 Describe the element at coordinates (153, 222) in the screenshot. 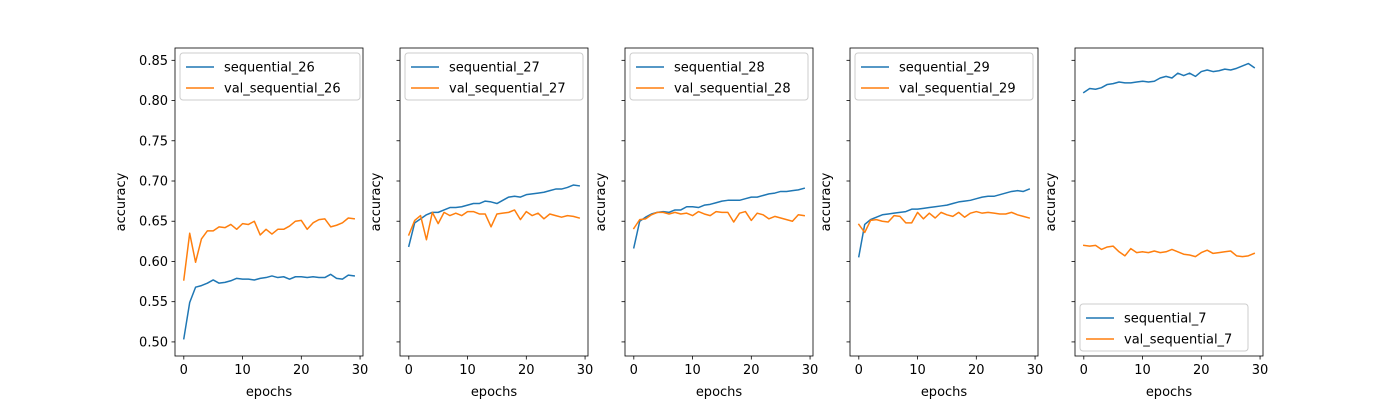

I see `y-tick-label: 0.65` at that location.